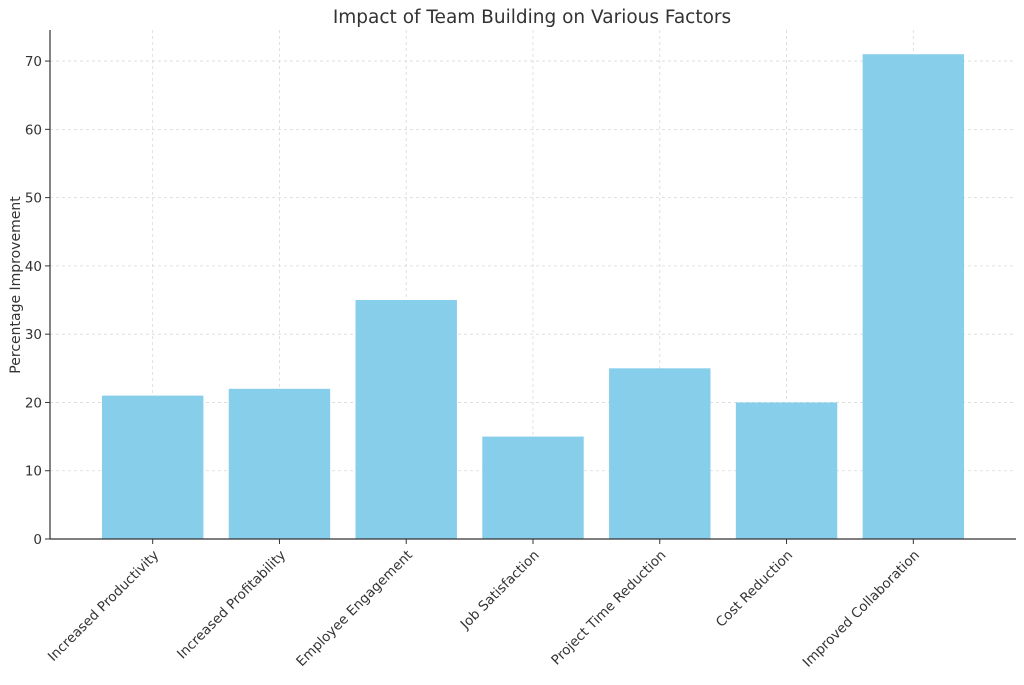 The width and height of the screenshot is (1024, 685). Describe the element at coordinates (33, 267) in the screenshot. I see `y-tick-label: 40` at that location.